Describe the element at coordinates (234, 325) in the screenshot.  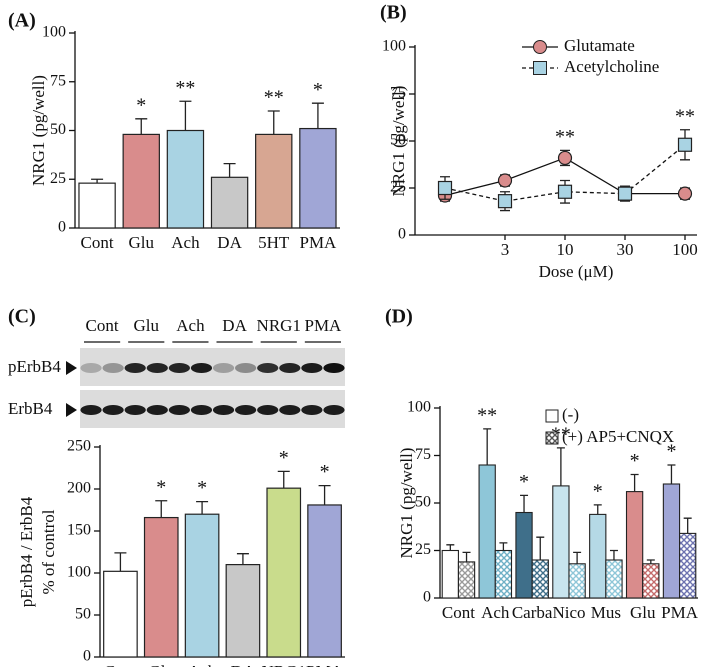
I see `lane-label: DA` at that location.